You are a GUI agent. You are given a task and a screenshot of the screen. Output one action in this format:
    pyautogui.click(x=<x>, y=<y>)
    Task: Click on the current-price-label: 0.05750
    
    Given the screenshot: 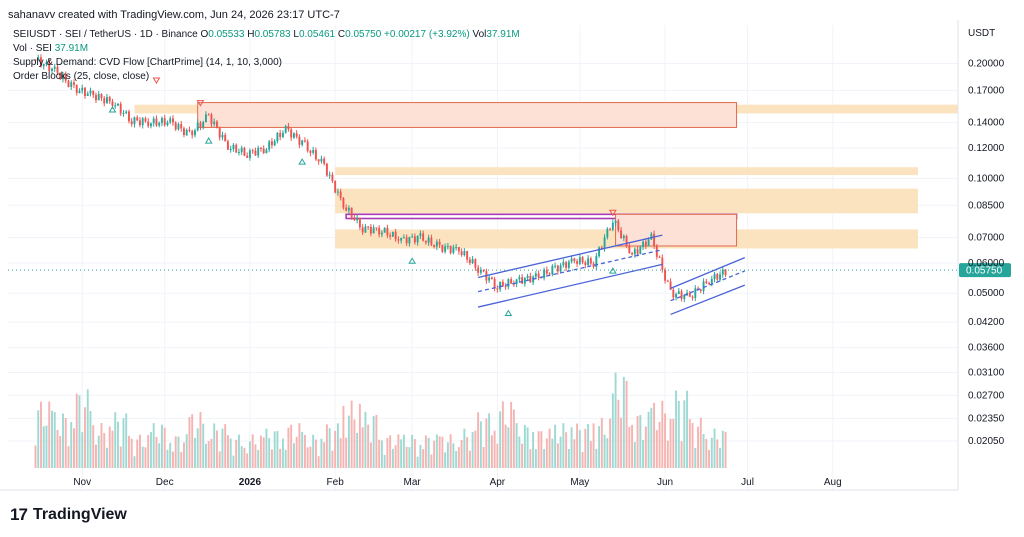 What is the action you would take?
    pyautogui.click(x=984, y=271)
    